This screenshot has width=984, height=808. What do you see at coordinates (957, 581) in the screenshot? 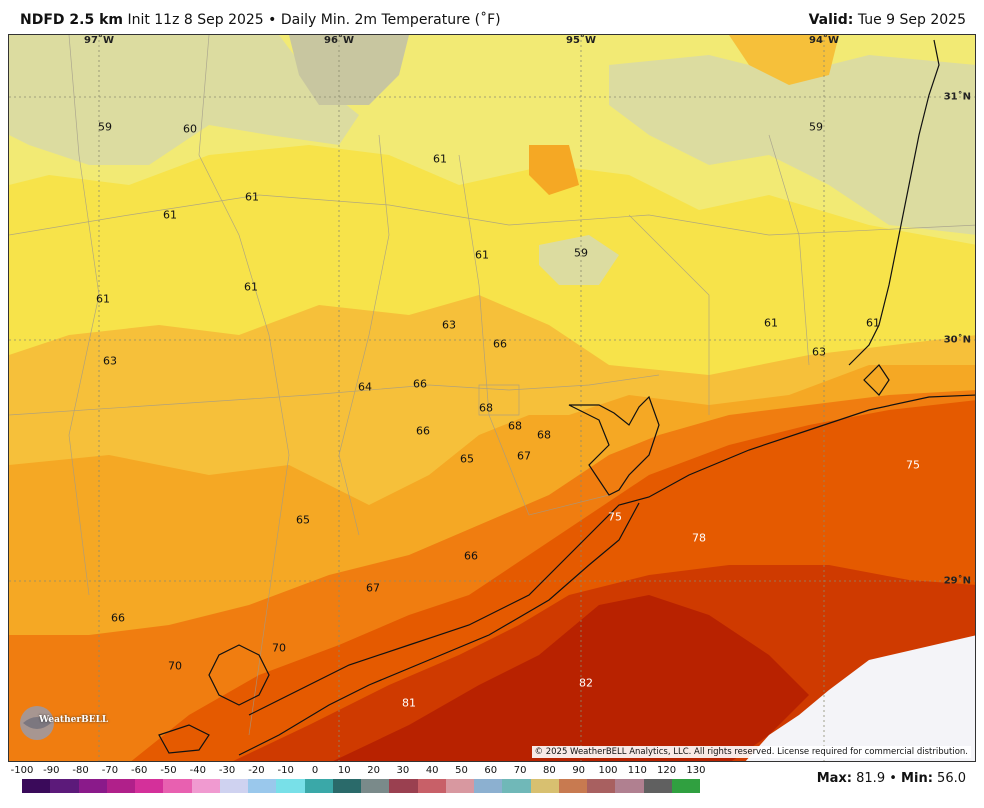
I see `latitude-tick: 29˚N` at bounding box center [957, 581].